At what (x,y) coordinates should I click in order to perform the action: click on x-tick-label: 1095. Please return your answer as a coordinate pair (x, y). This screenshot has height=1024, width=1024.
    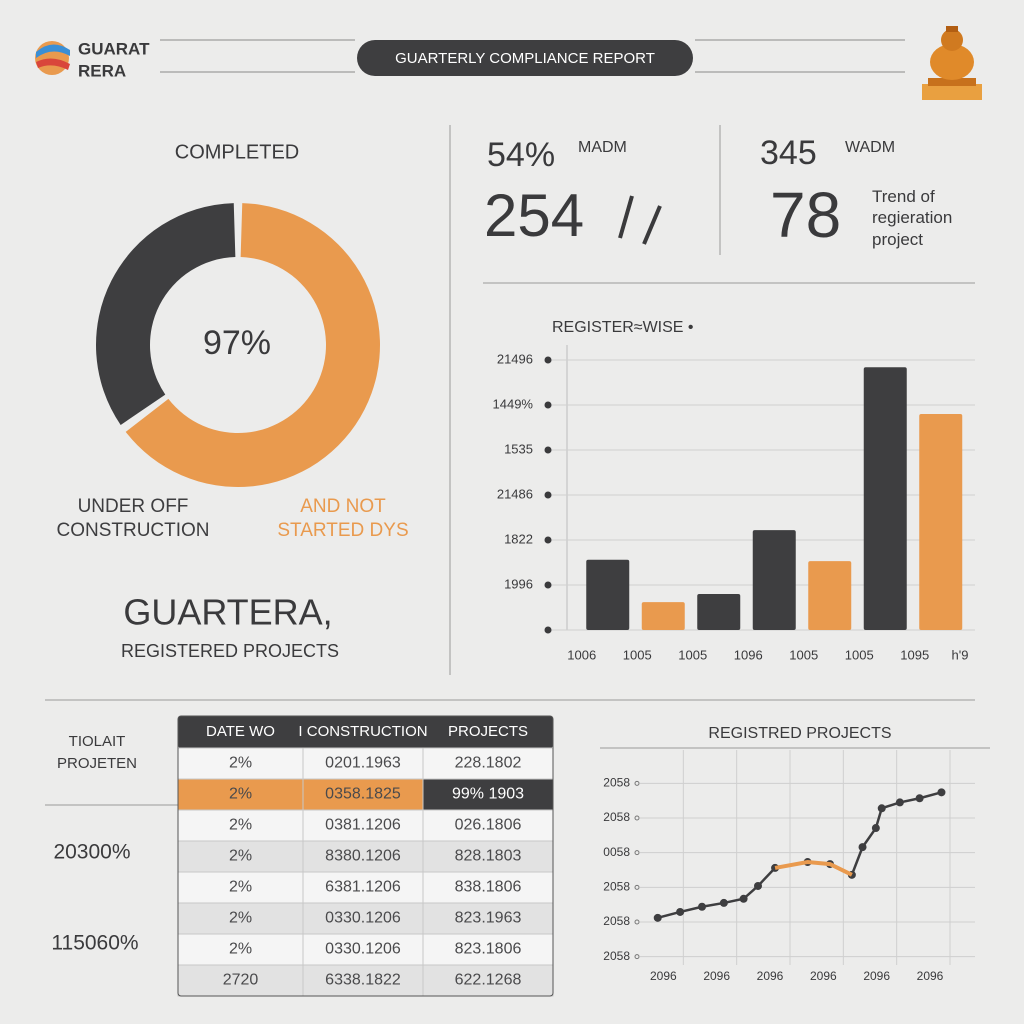
    Looking at the image, I should click on (914, 654).